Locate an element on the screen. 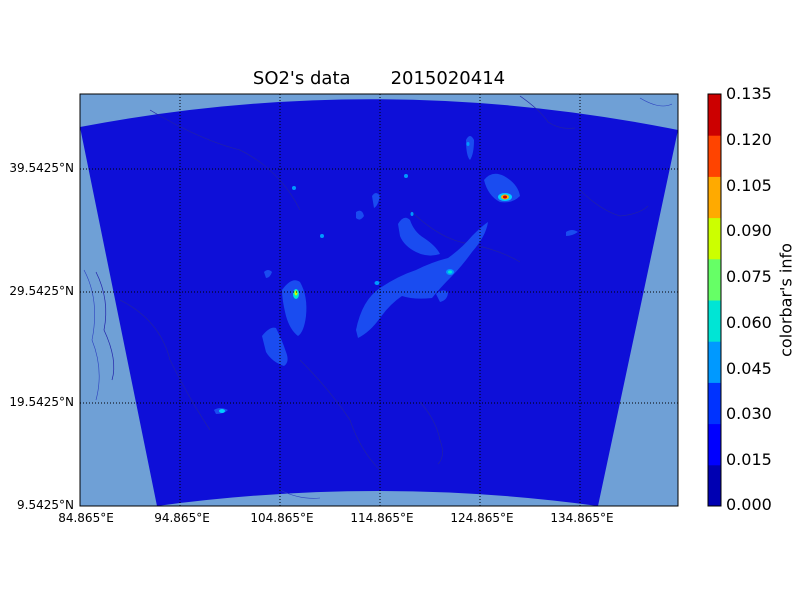 The height and width of the screenshot is (600, 800). hotspot-korea-peak is located at coordinates (505, 197).